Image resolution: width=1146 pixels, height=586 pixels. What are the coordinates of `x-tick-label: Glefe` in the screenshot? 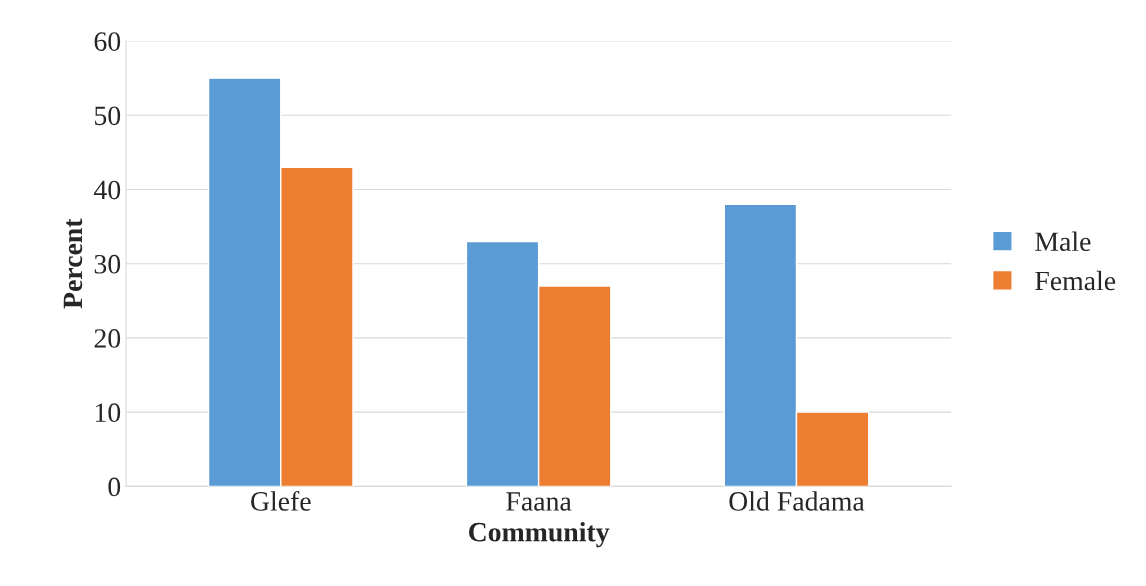 It's located at (281, 500).